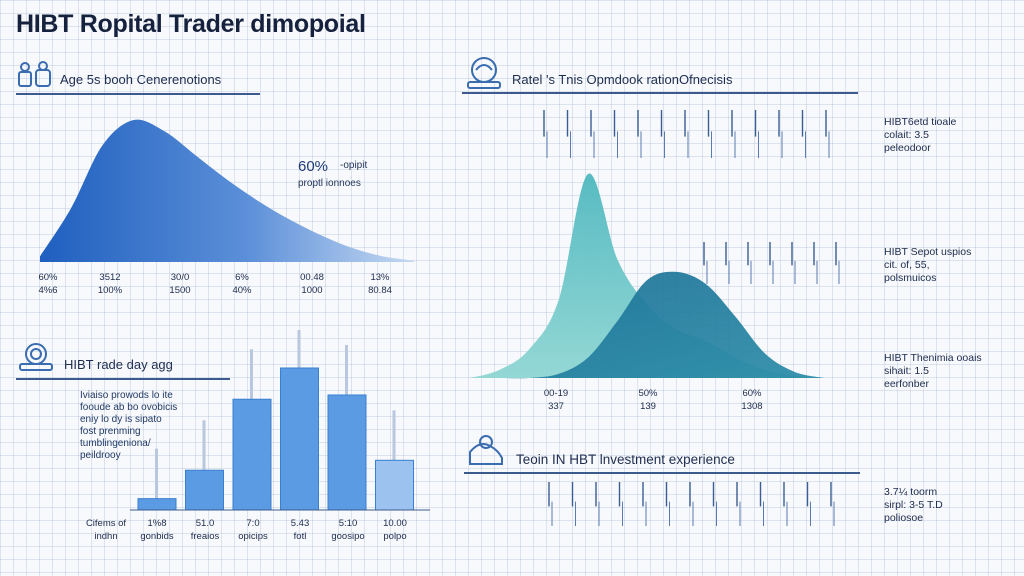 This screenshot has width=1024, height=576. Describe the element at coordinates (300, 523) in the screenshot. I see `trade-x-label-top: 5.43` at that location.